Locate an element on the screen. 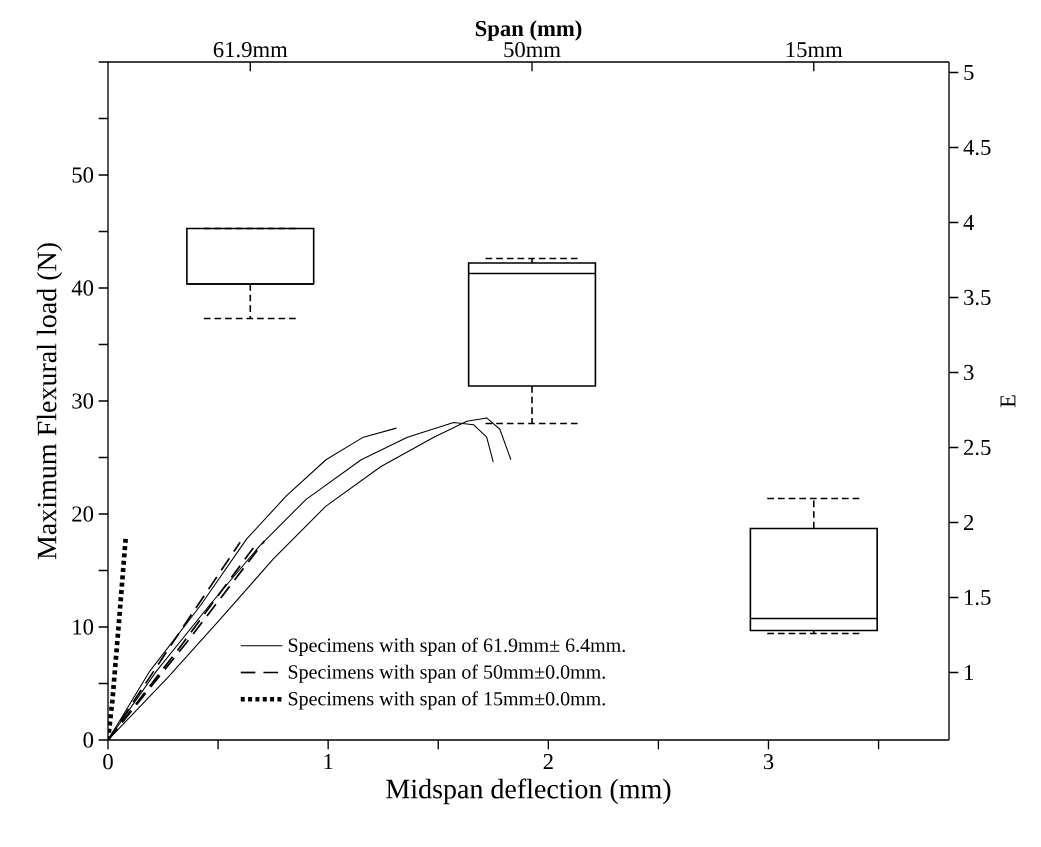  y-tick-label: 1.5 is located at coordinates (978, 597).